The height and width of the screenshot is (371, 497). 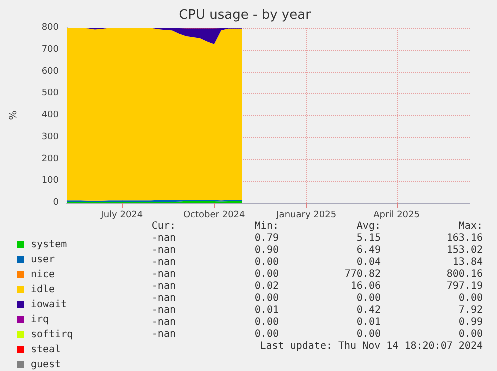 I want to click on chart-title: CPU usage - by year, so click(x=245, y=15).